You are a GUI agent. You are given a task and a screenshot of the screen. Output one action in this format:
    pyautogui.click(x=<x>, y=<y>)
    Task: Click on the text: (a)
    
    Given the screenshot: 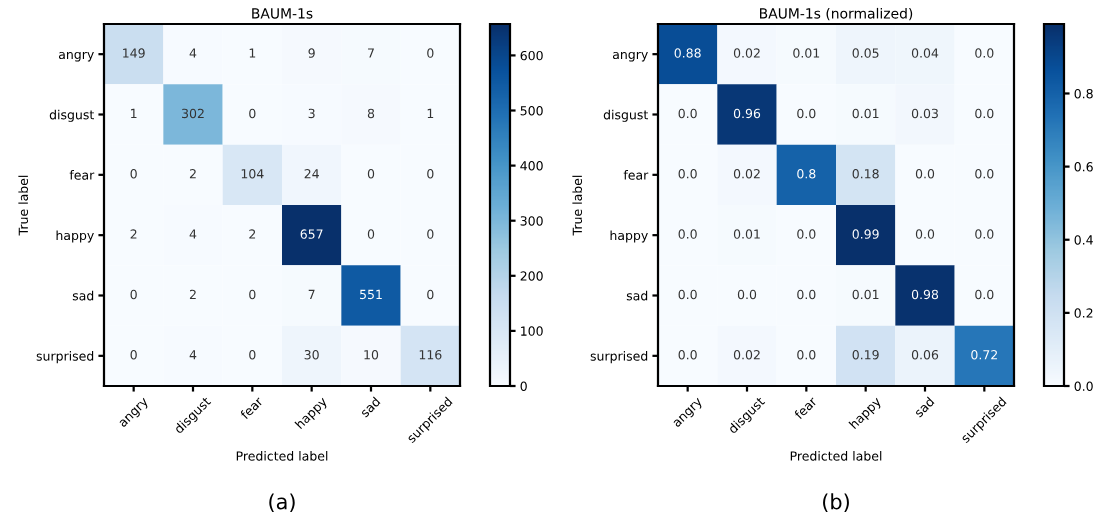 What is the action you would take?
    pyautogui.click(x=282, y=502)
    